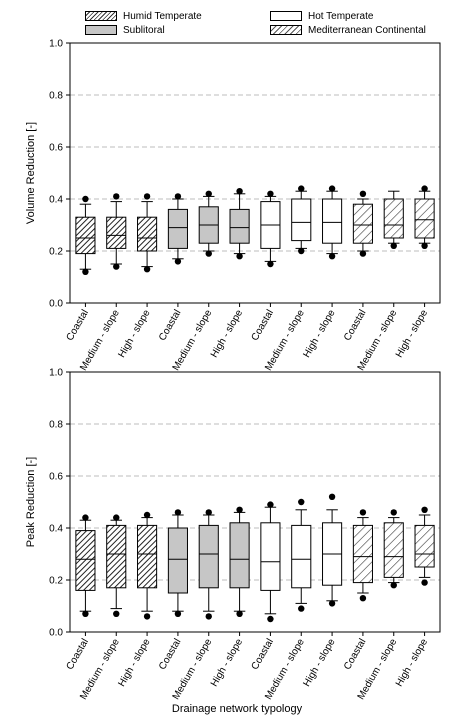  Describe the element at coordinates (286, 30) in the screenshot. I see `legend-swatch-mediterranean-continental` at that location.